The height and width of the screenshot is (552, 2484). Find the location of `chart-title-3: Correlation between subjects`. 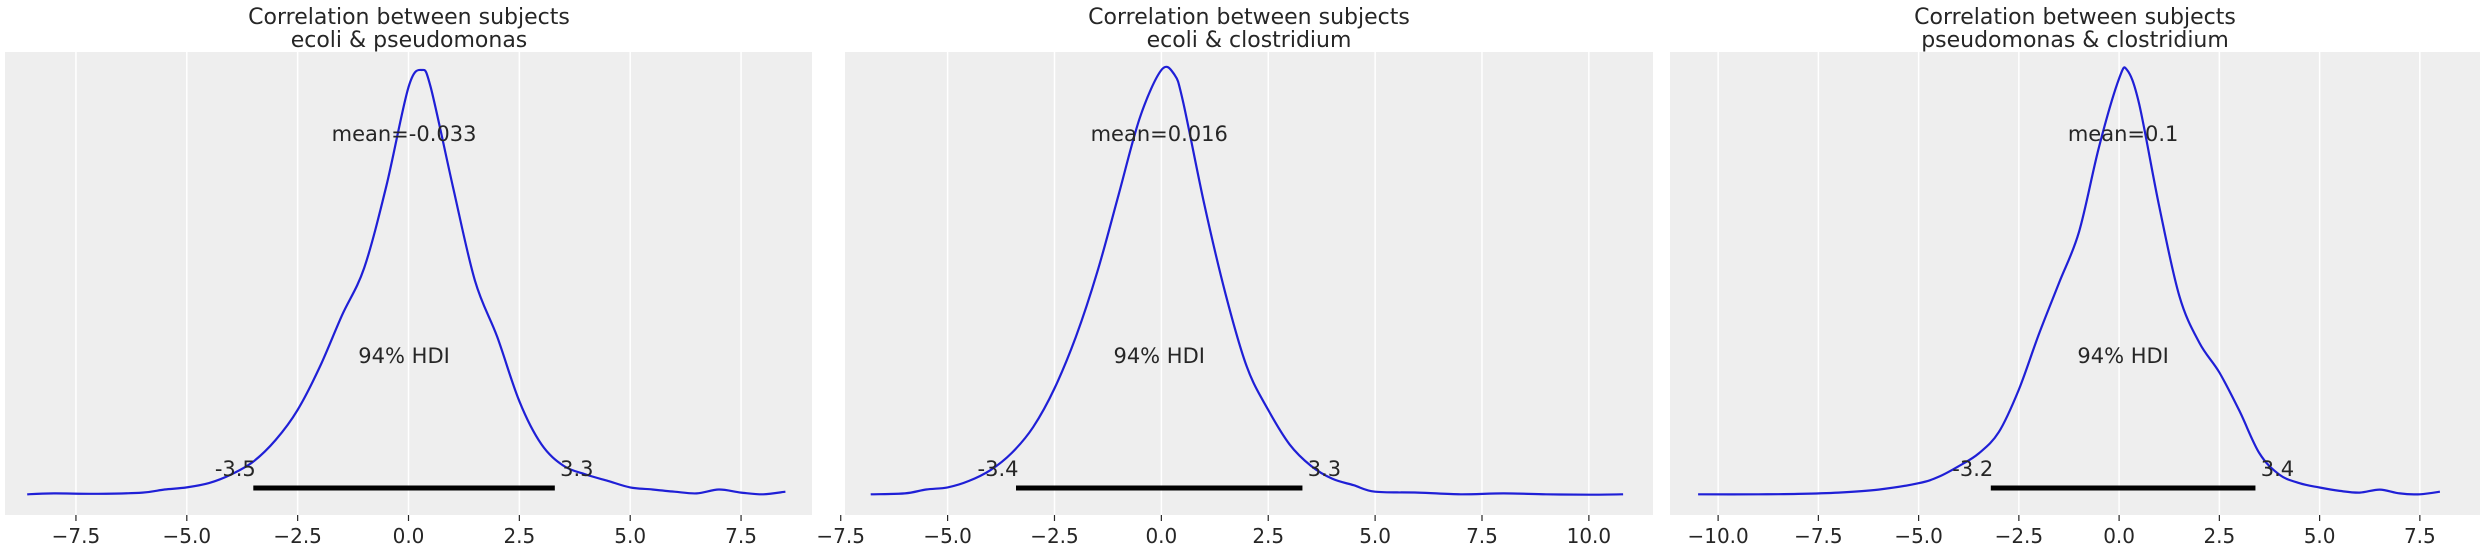

chart-title-3: Correlation between subjects is located at coordinates (2075, 17).